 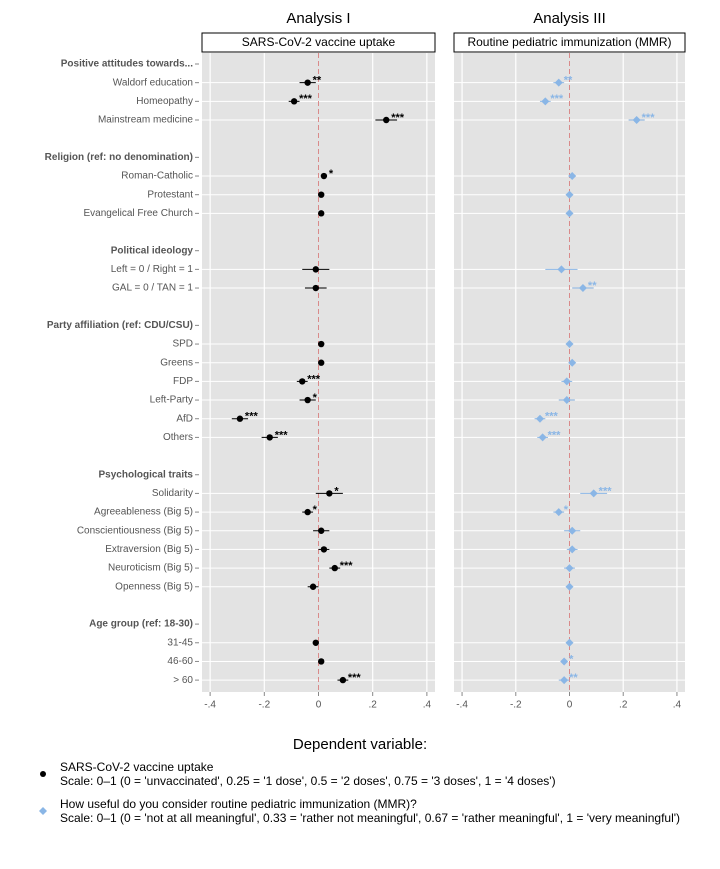 What do you see at coordinates (152, 288) in the screenshot?
I see `row-label: GAL = 0 / TAN = 1` at bounding box center [152, 288].